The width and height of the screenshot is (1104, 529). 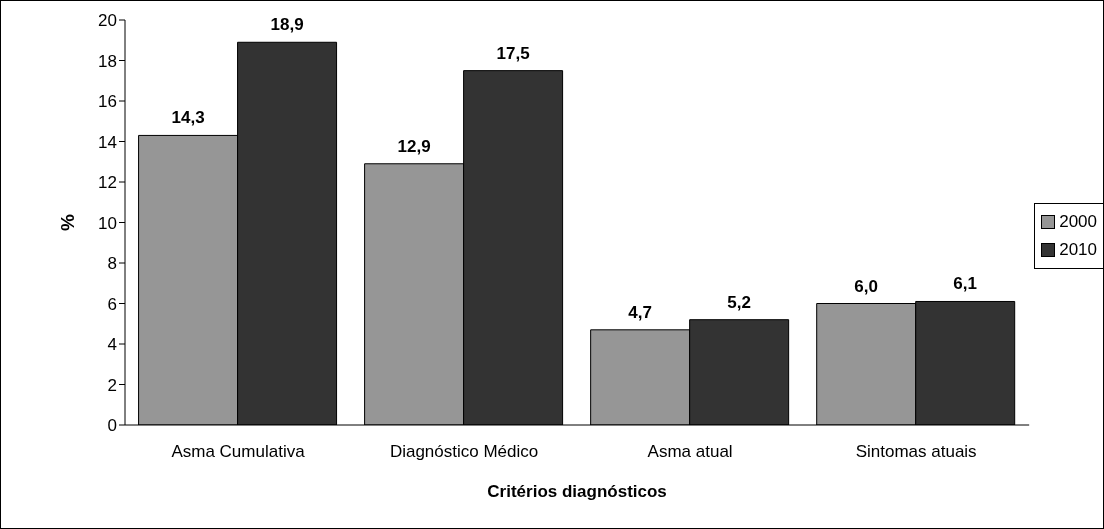 I want to click on data-label: 18,9, so click(x=287, y=25).